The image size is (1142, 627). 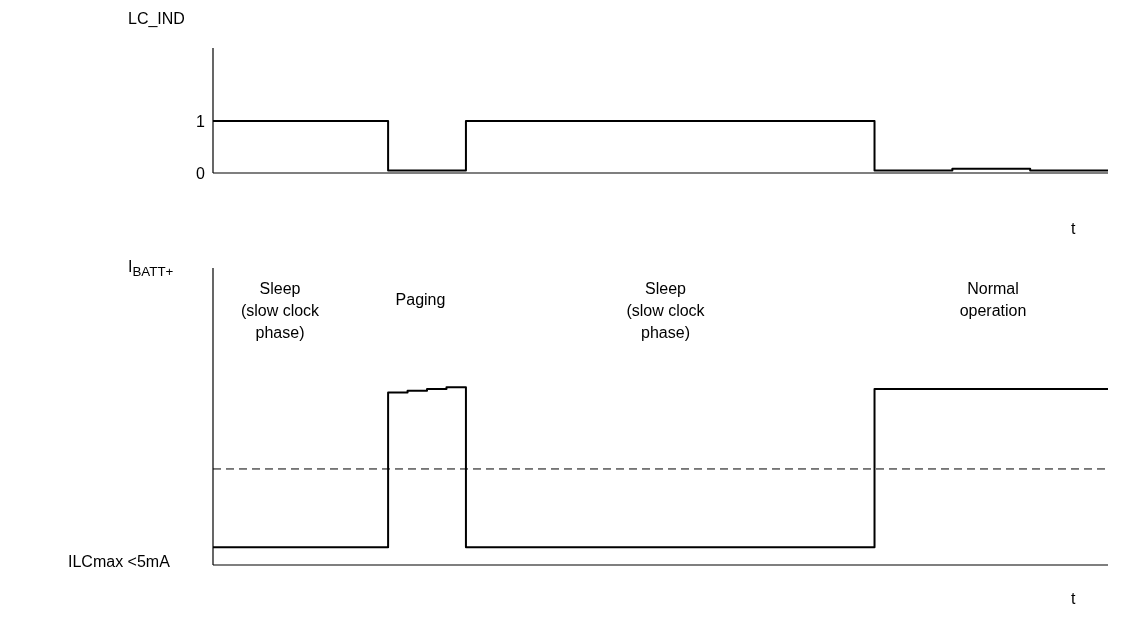 I want to click on y-tick-label: 1, so click(x=201, y=121).